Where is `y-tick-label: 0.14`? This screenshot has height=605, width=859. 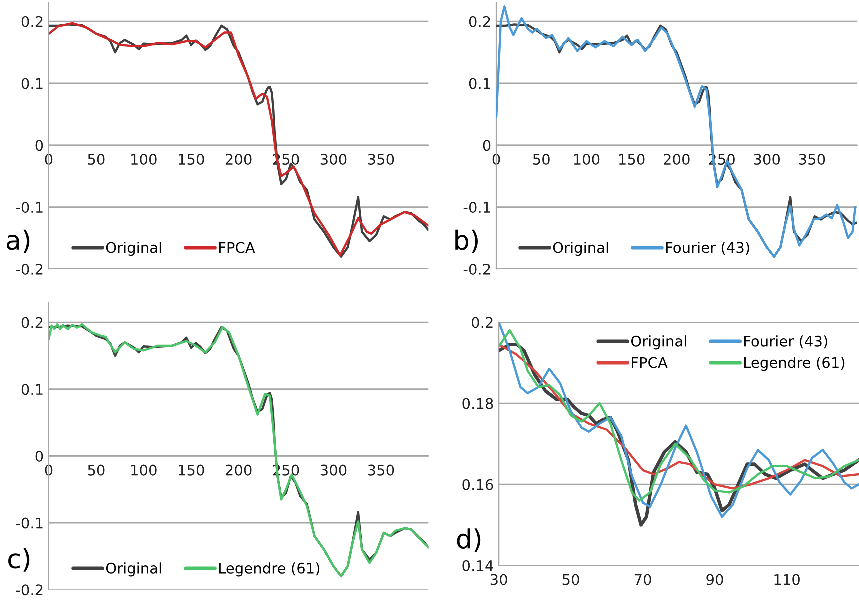
y-tick-label: 0.14 is located at coordinates (478, 566).